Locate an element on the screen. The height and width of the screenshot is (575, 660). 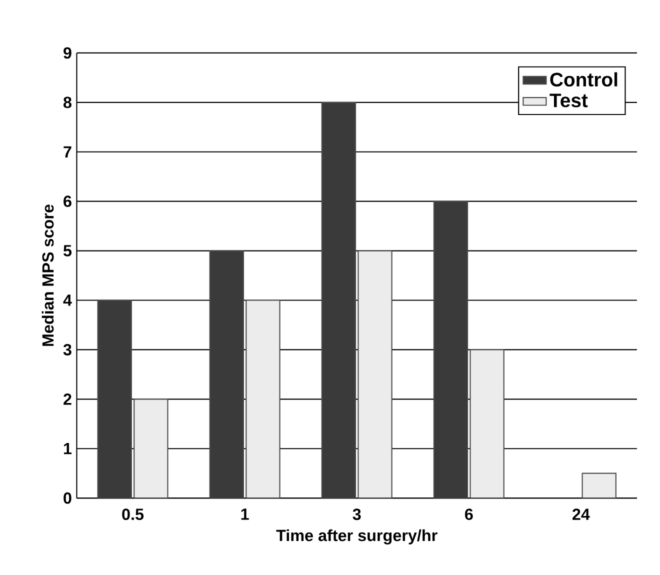
legend-label: Control is located at coordinates (584, 79).